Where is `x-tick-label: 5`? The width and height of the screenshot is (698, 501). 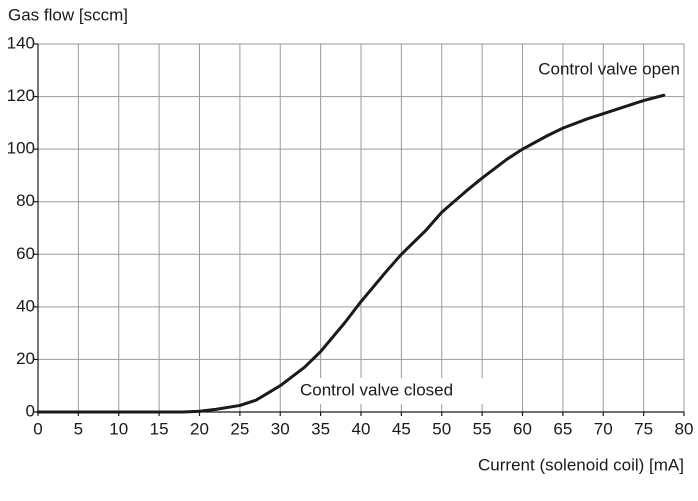
x-tick-label: 5 is located at coordinates (78, 428).